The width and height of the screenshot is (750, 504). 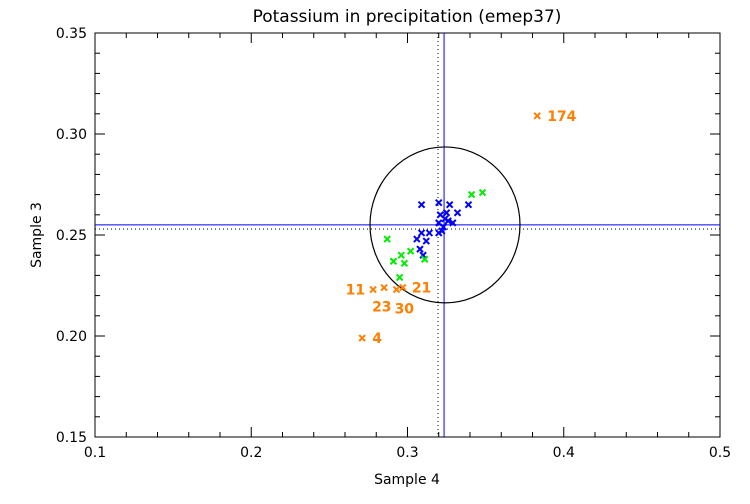 What do you see at coordinates (71, 438) in the screenshot?
I see `y-tick-label: 0.15` at bounding box center [71, 438].